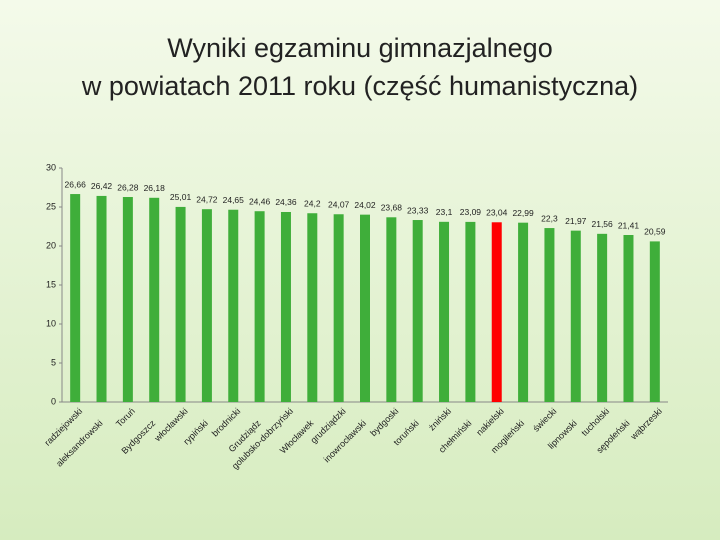 This screenshot has width=720, height=540. Describe the element at coordinates (181, 197) in the screenshot. I see `data-label: 25,01` at that location.